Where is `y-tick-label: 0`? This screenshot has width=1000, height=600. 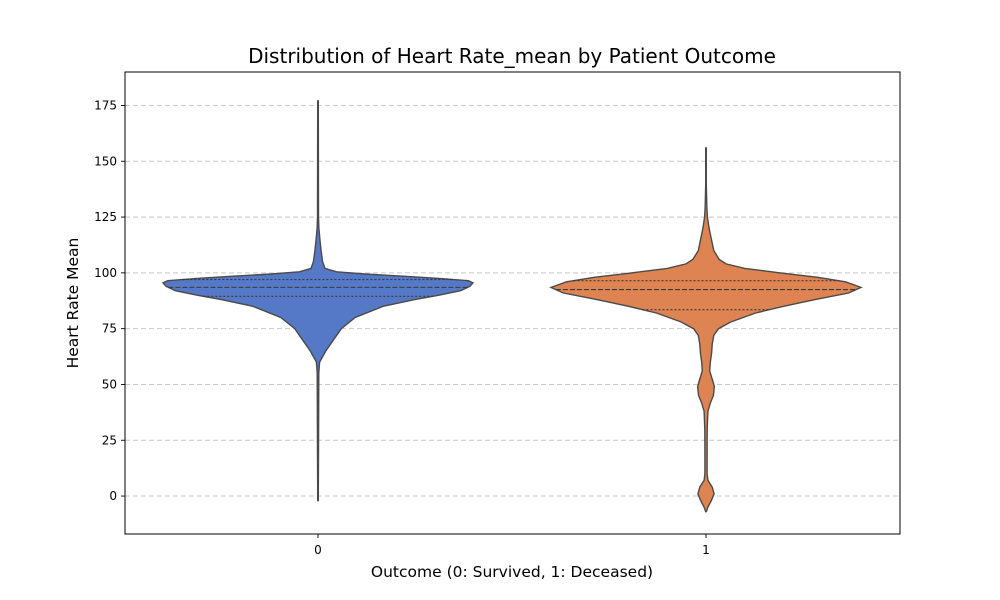
y-tick-label: 0 is located at coordinates (113, 496).